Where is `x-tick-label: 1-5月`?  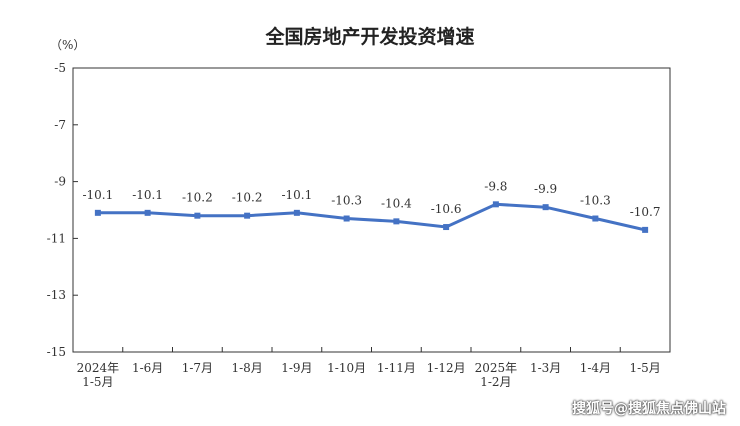
x-tick-label: 1-5月 is located at coordinates (644, 368).